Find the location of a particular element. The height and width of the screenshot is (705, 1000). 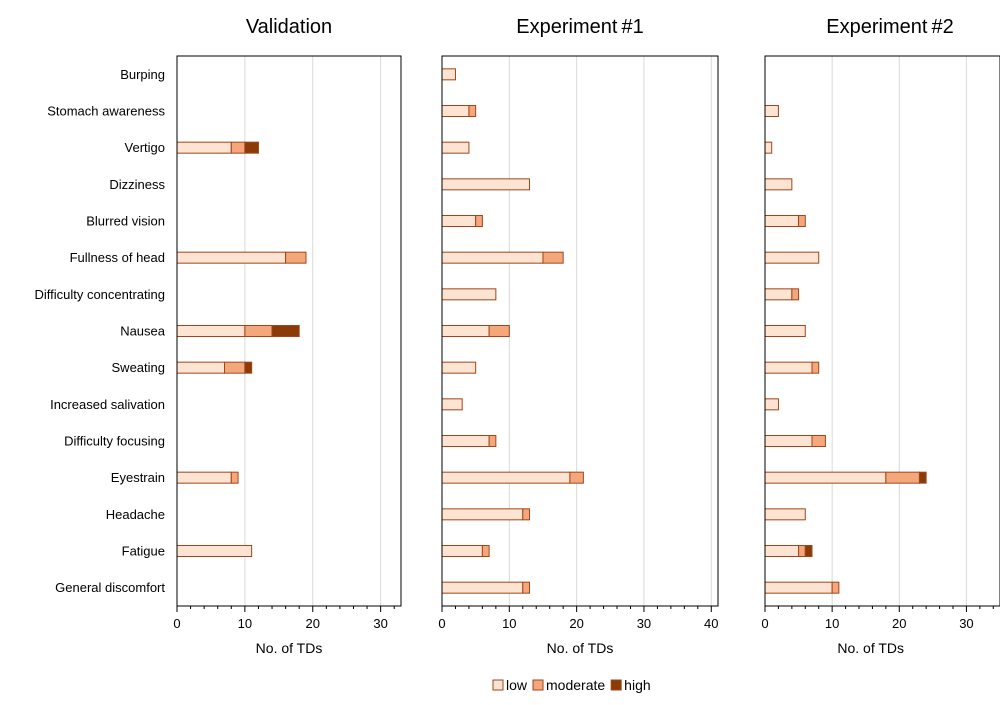

legend-swatch-high is located at coordinates (616, 685).